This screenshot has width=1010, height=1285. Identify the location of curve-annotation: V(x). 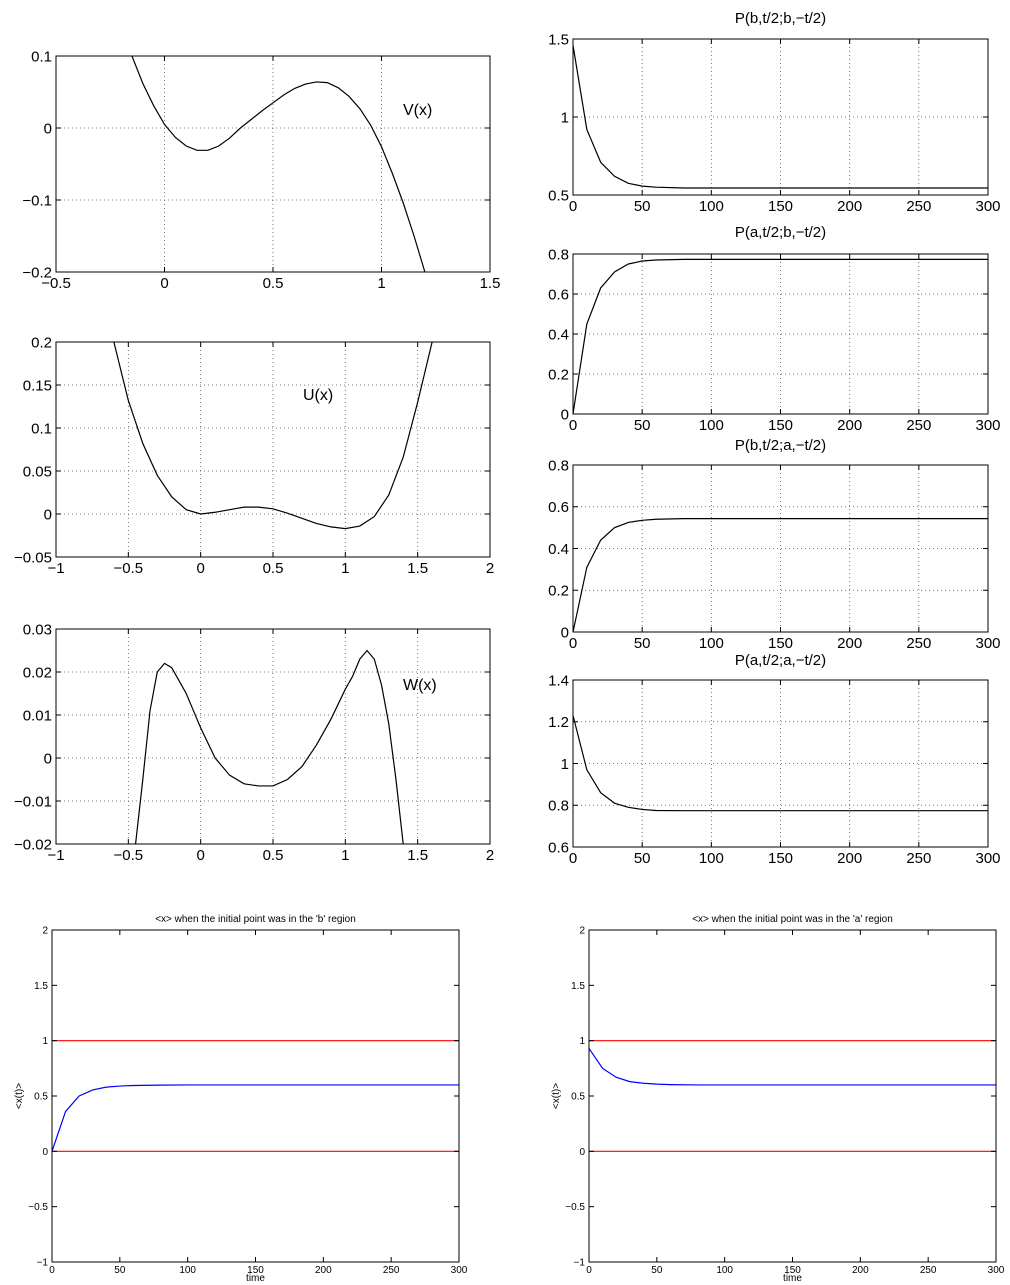
(417, 110).